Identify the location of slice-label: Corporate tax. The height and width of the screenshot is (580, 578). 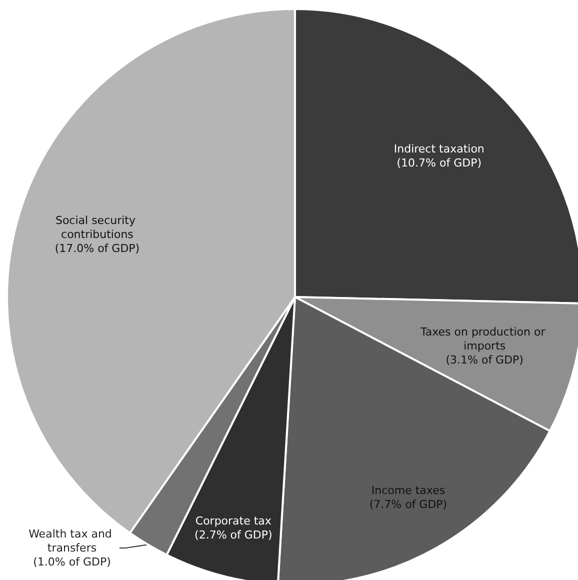
(233, 521).